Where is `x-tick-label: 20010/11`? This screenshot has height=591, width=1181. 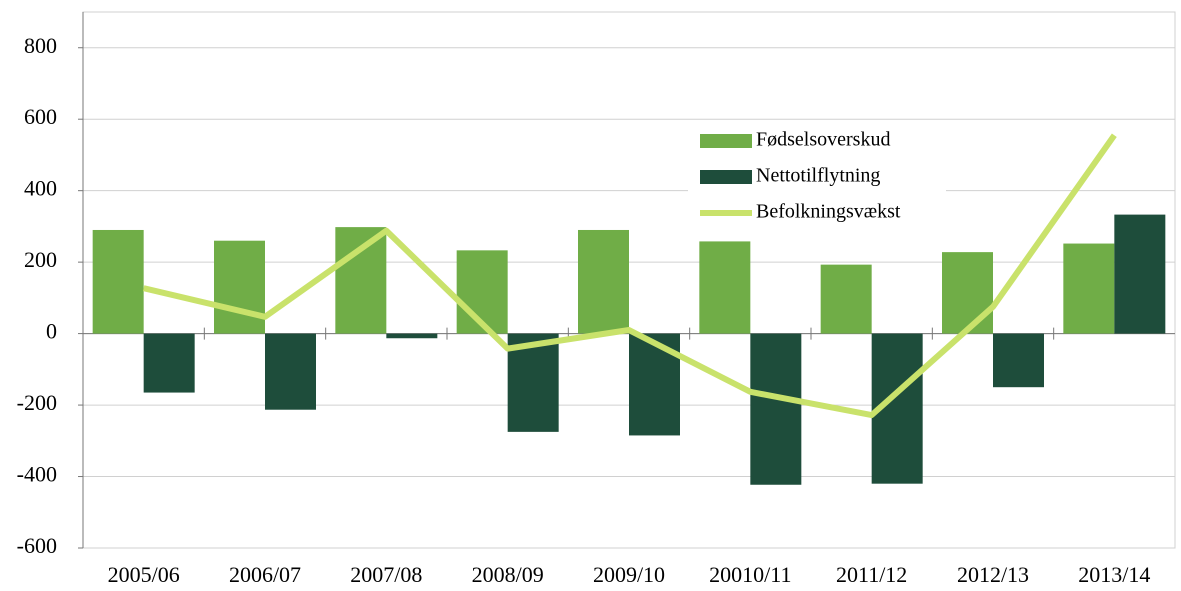
x-tick-label: 20010/11 is located at coordinates (750, 574).